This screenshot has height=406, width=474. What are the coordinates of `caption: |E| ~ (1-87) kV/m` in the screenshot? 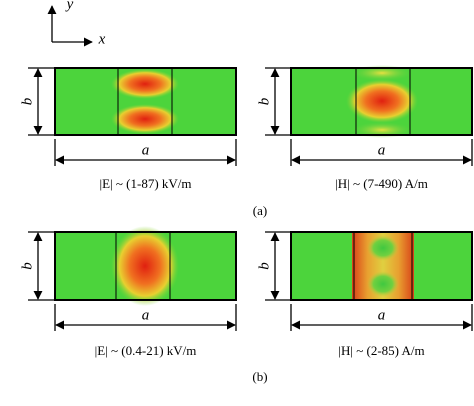 It's located at (145, 183).